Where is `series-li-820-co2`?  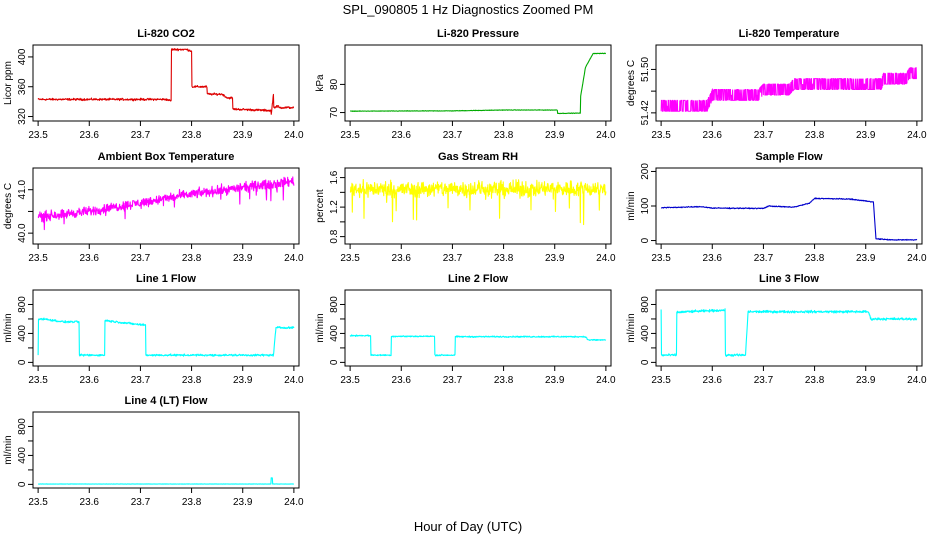
series-li-820-co2 is located at coordinates (166, 81).